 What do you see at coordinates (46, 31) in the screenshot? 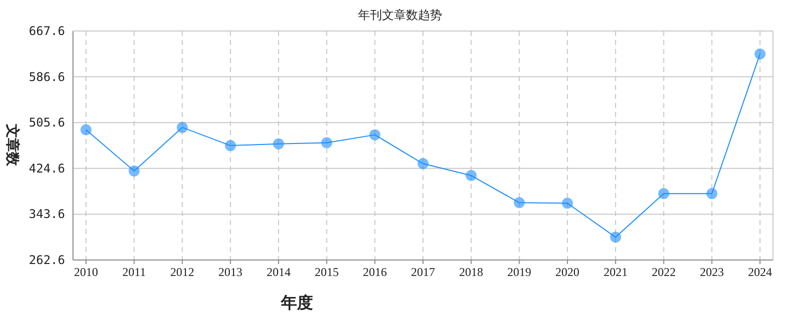
I see `y-tick-label: 667.6` at bounding box center [46, 31].